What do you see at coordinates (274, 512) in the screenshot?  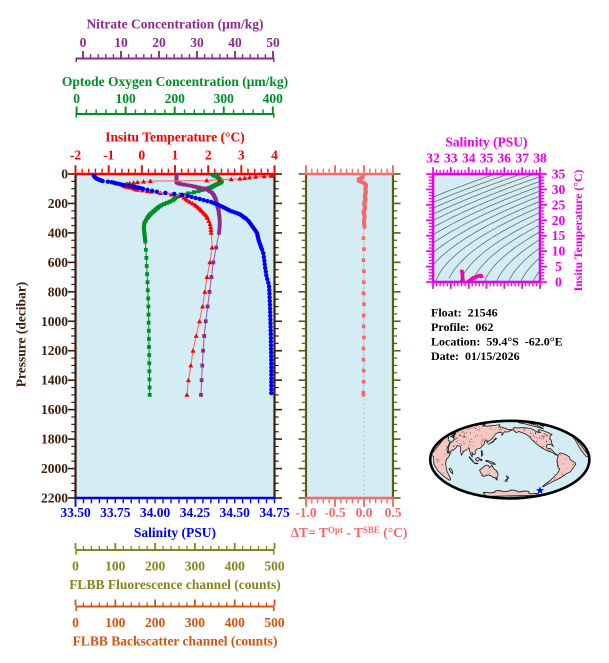 I see `svg-text: 34.75` at bounding box center [274, 512].